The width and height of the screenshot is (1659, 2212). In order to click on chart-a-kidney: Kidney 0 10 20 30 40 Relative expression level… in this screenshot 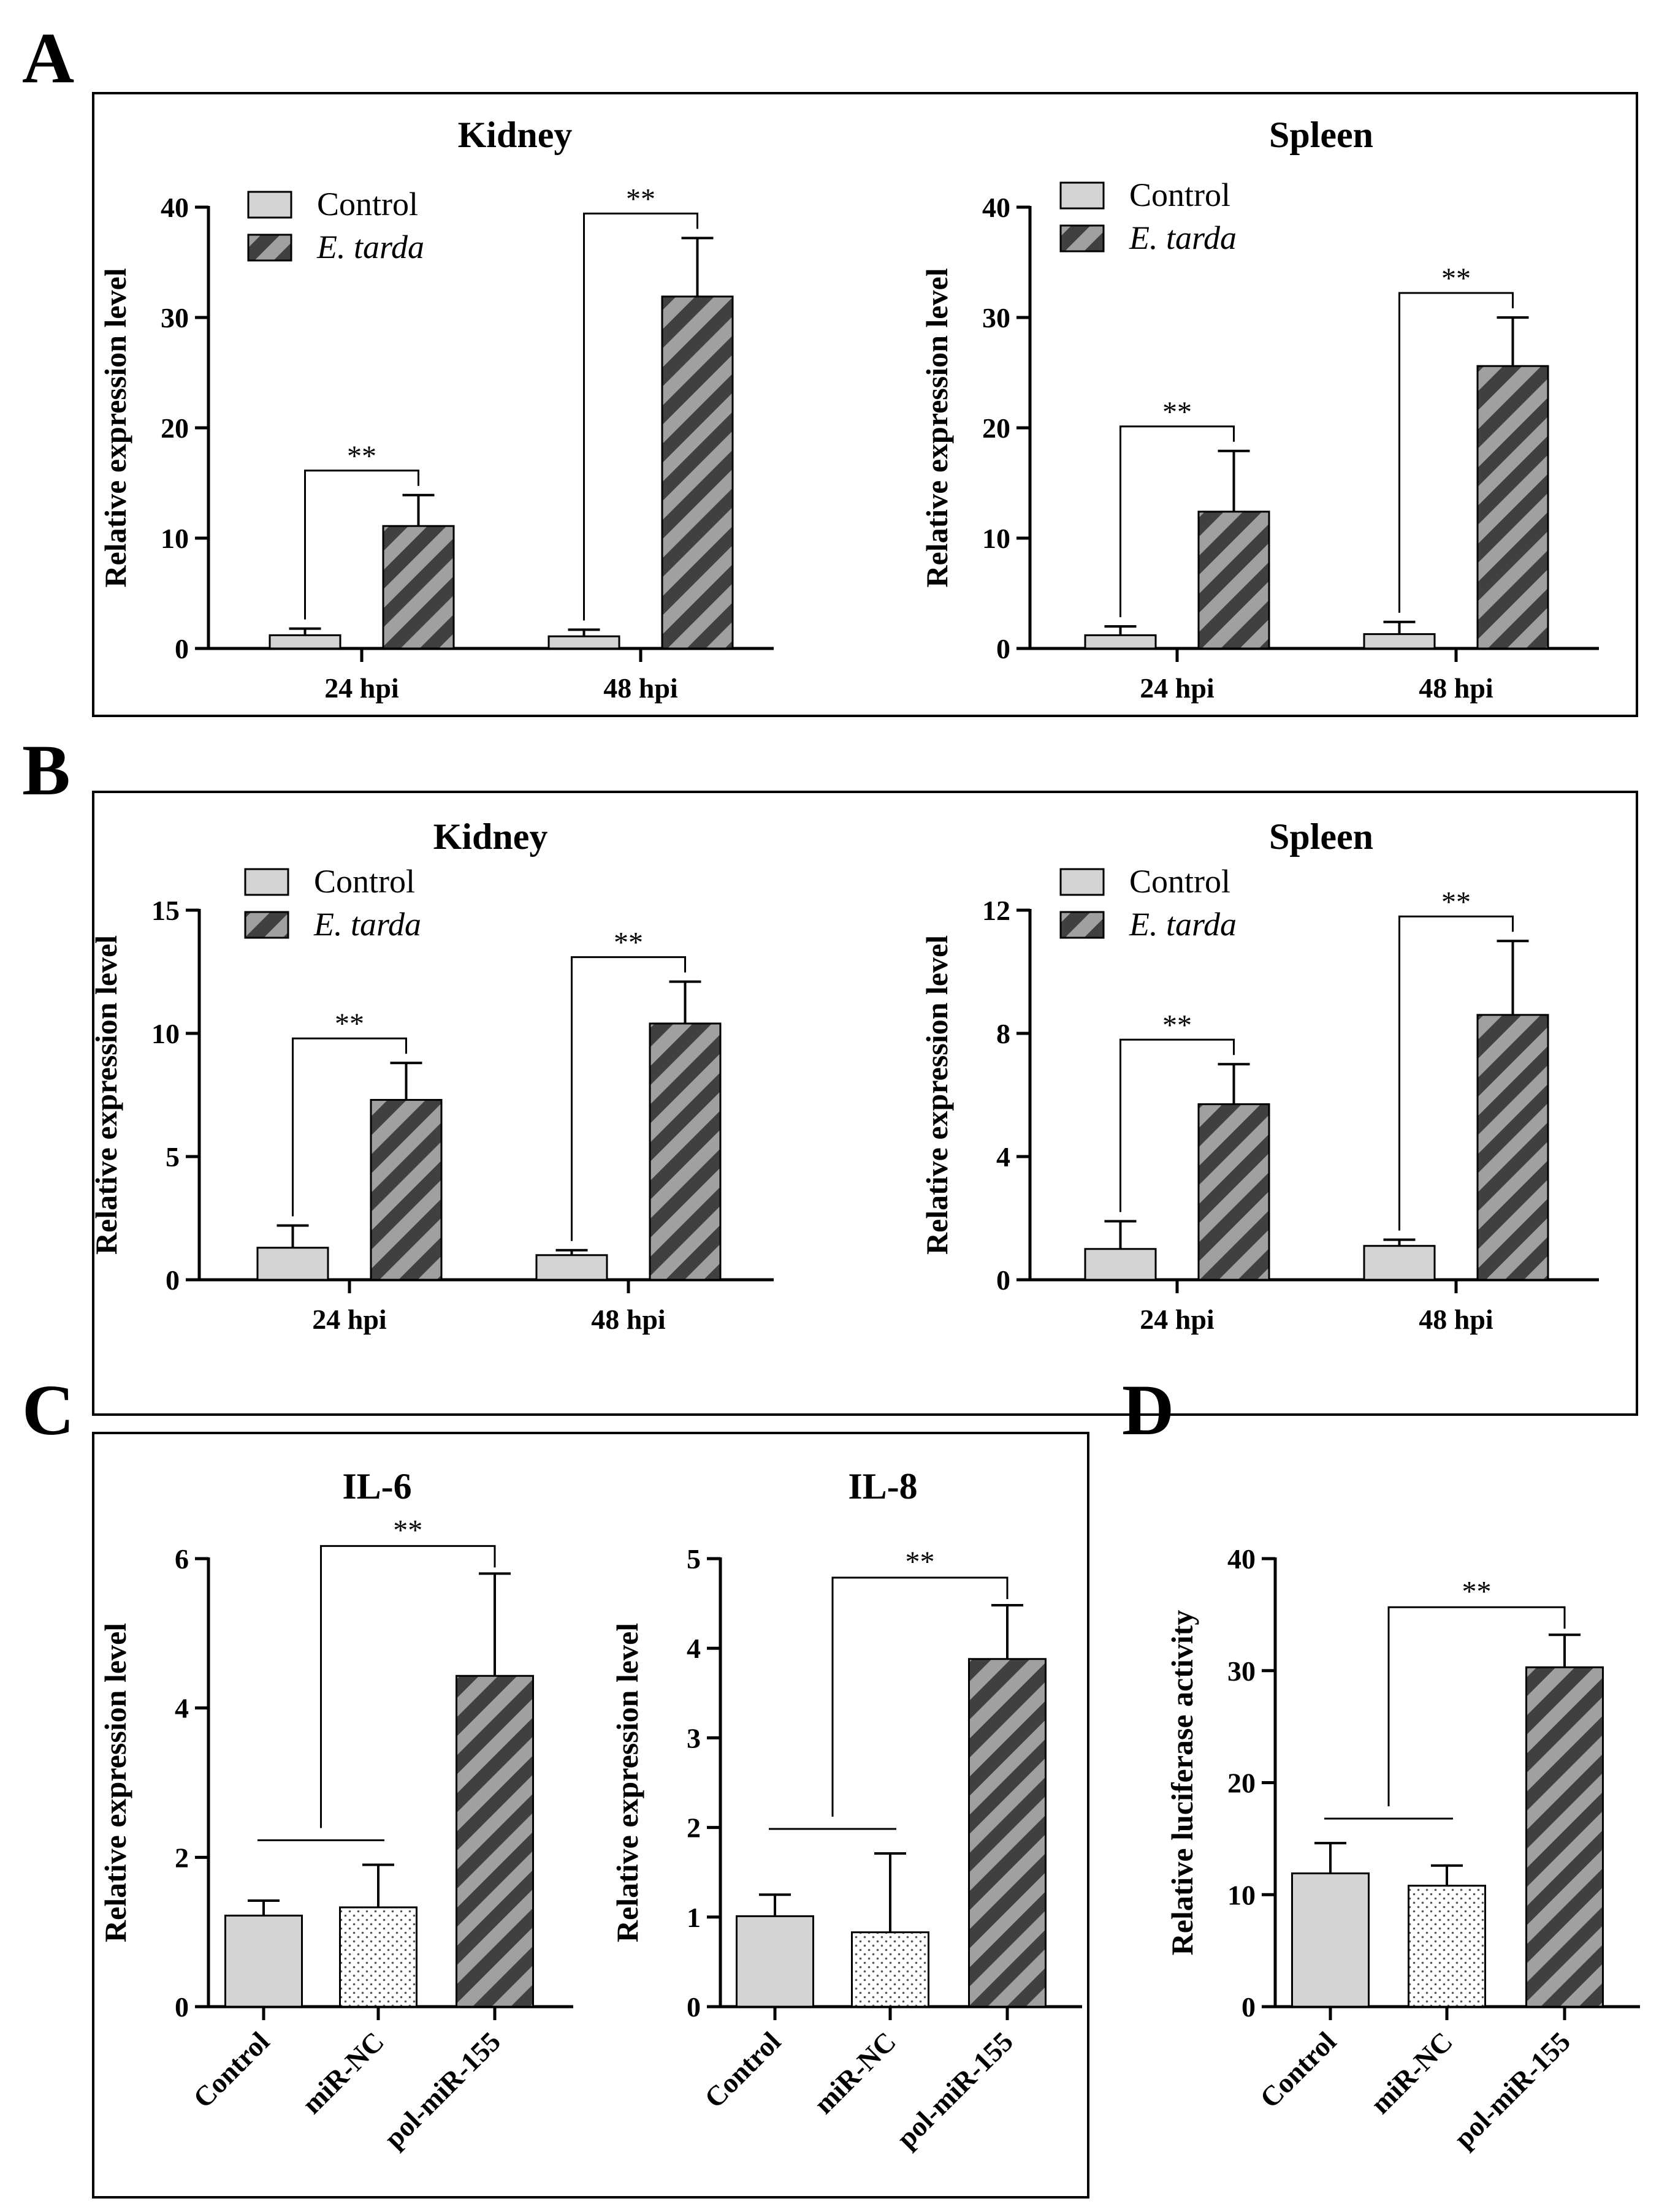, I will do `click(436, 409)`.